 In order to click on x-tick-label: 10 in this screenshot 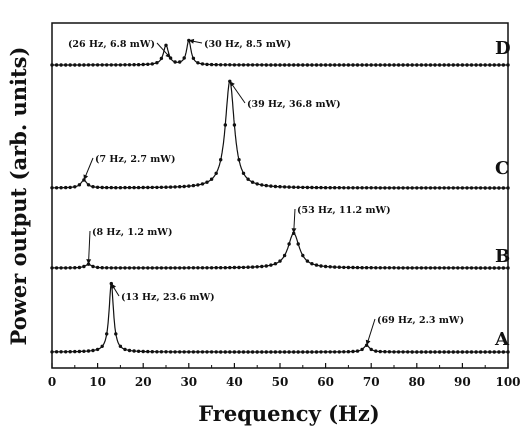, I will do `click(97, 382)`.